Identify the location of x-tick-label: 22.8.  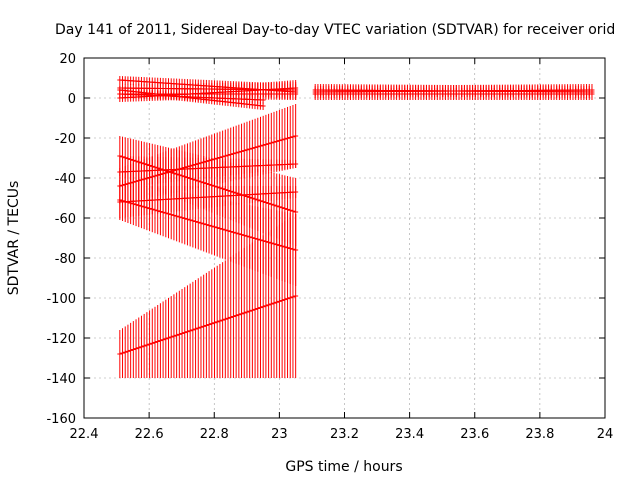
(214, 434).